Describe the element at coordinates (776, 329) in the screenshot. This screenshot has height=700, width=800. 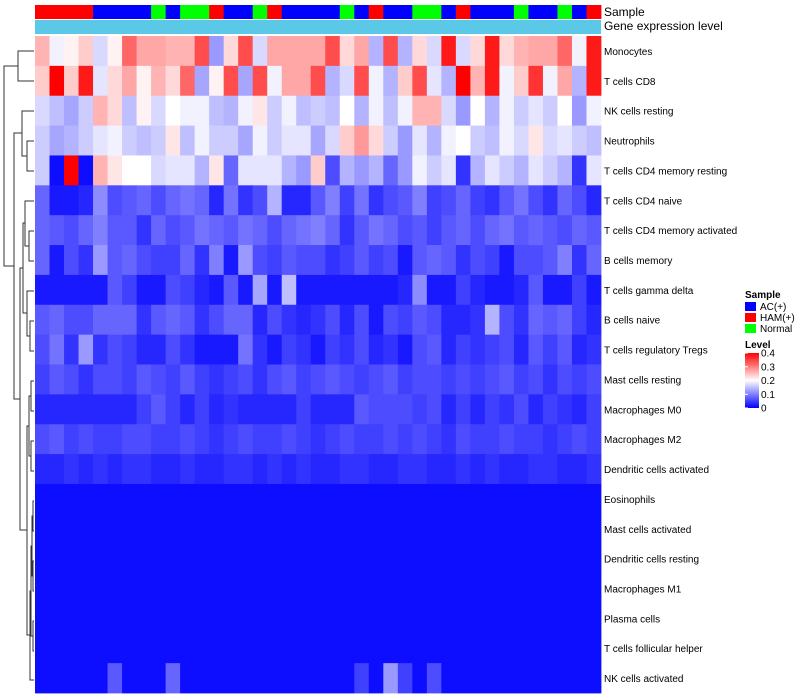
I see `sample-legend-label: Normal` at that location.